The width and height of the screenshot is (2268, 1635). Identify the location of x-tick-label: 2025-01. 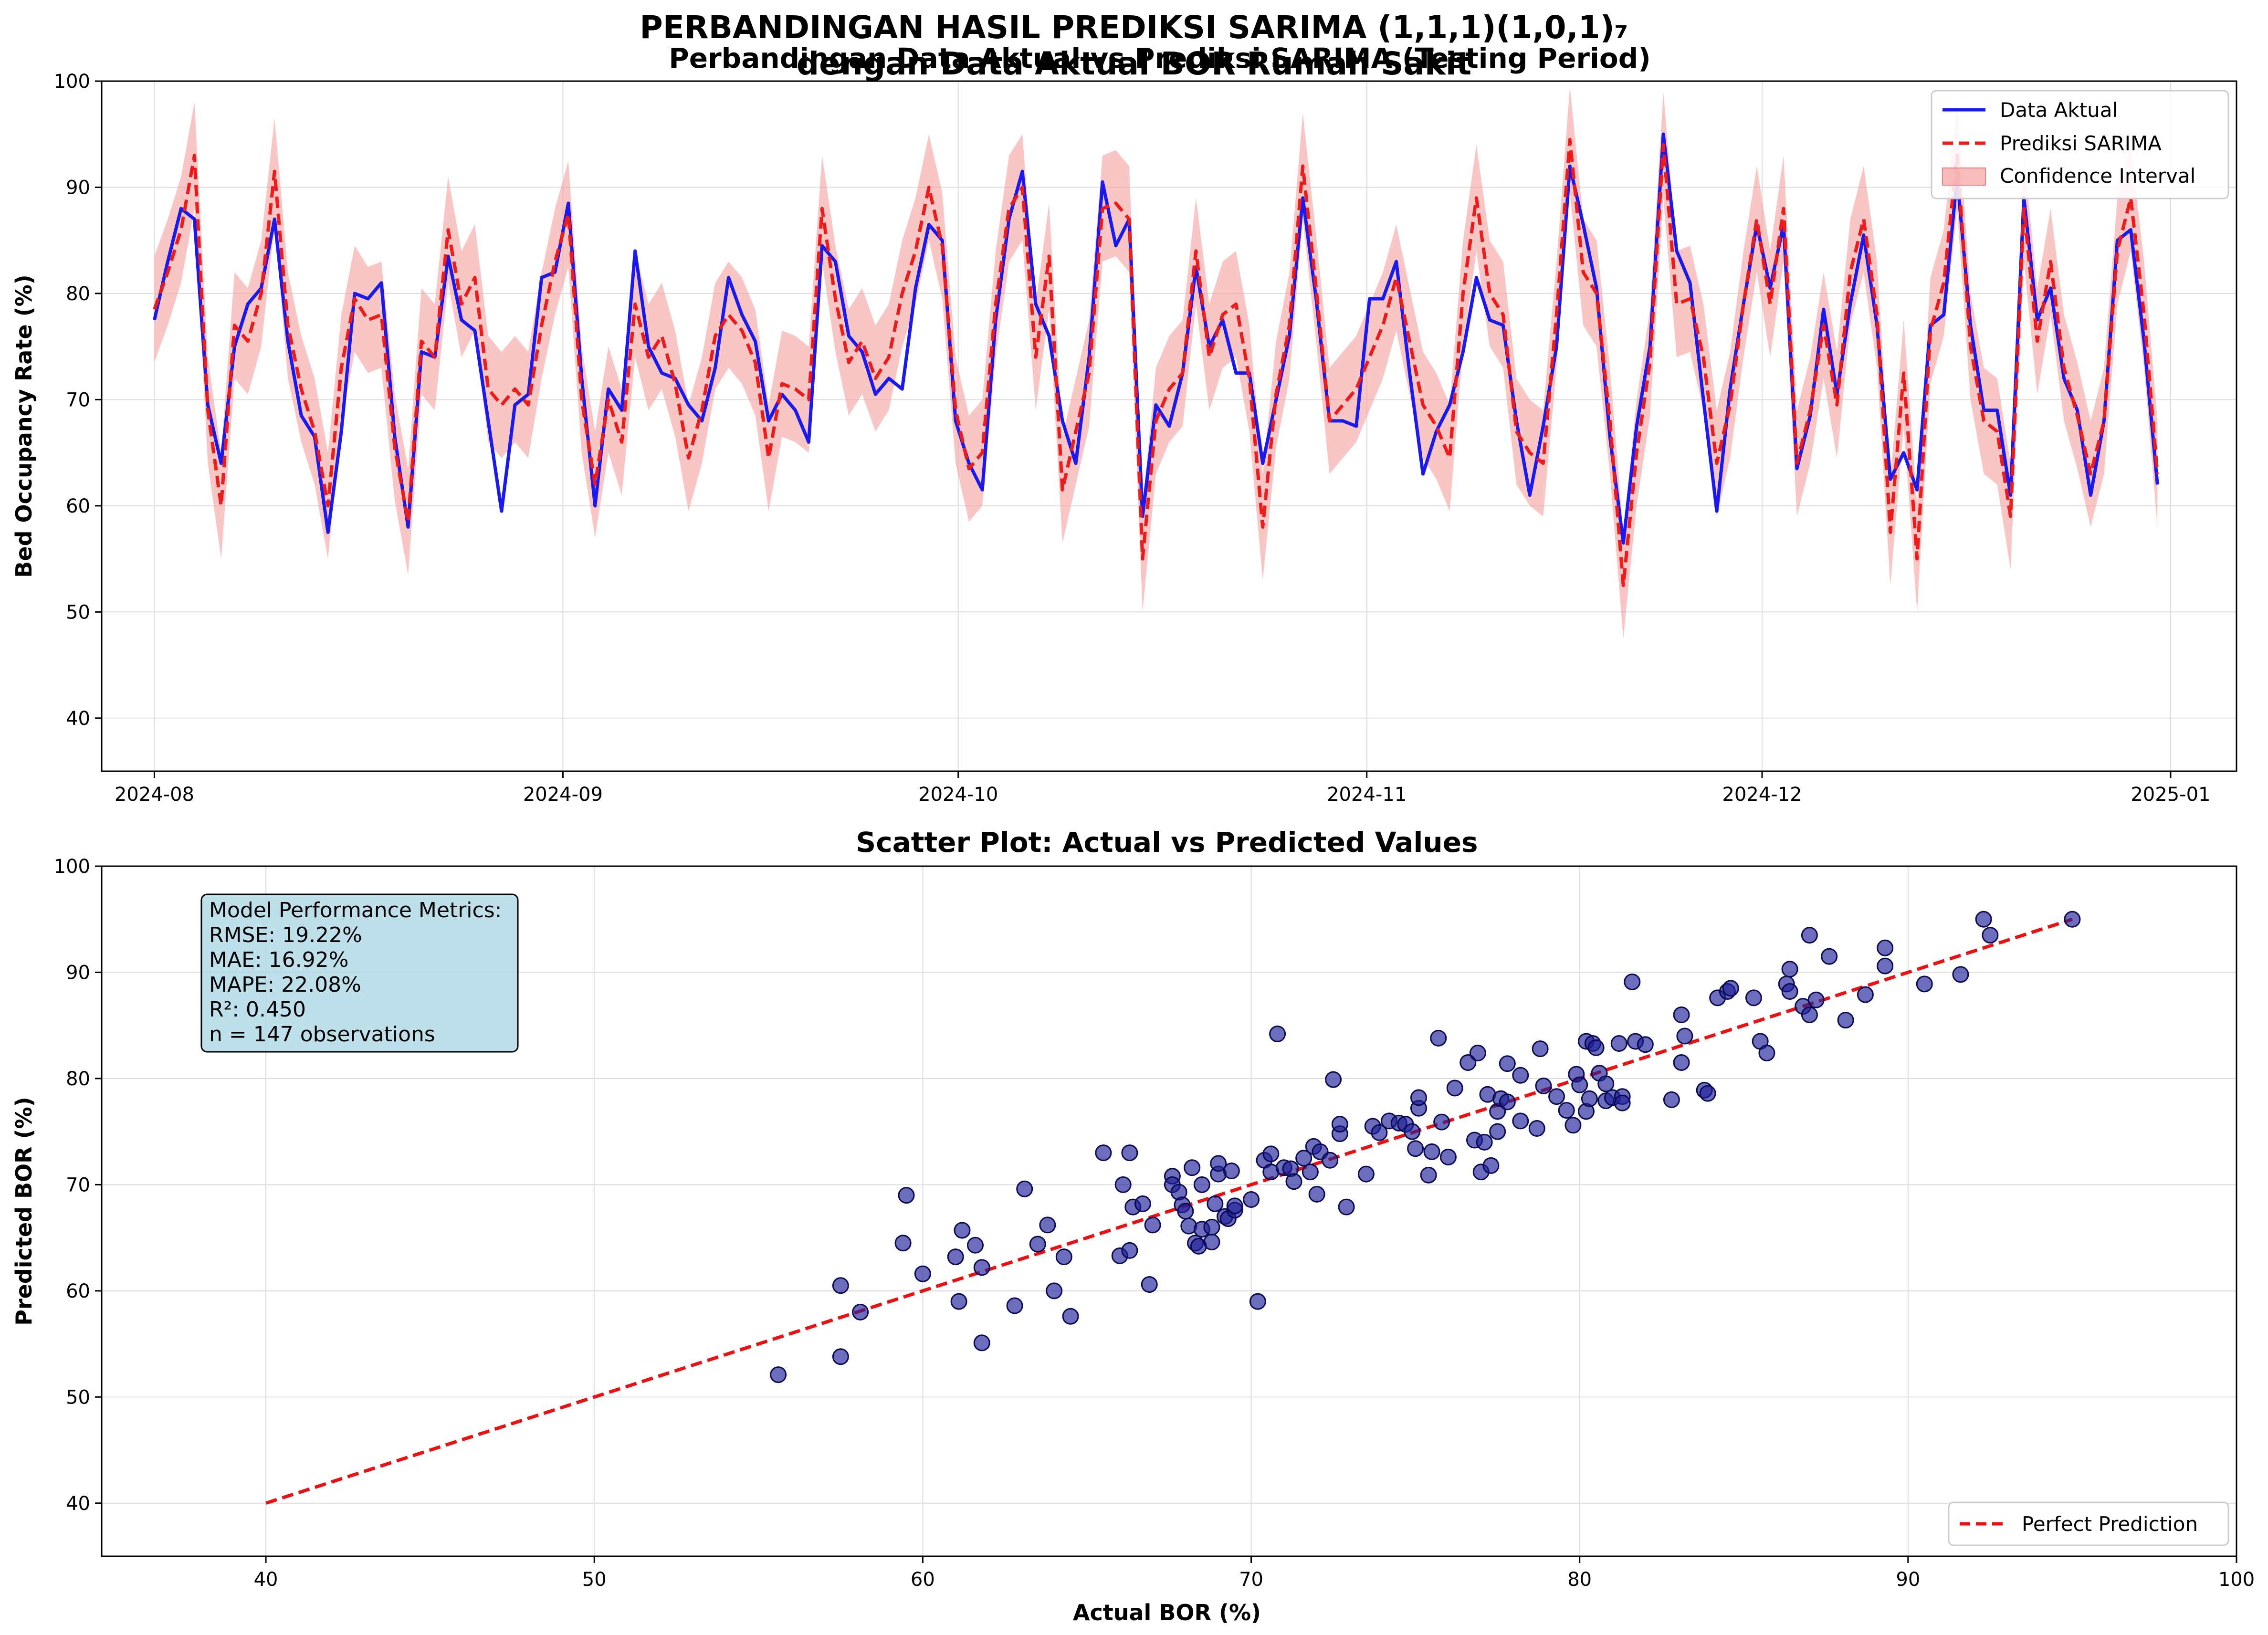
(2171, 795).